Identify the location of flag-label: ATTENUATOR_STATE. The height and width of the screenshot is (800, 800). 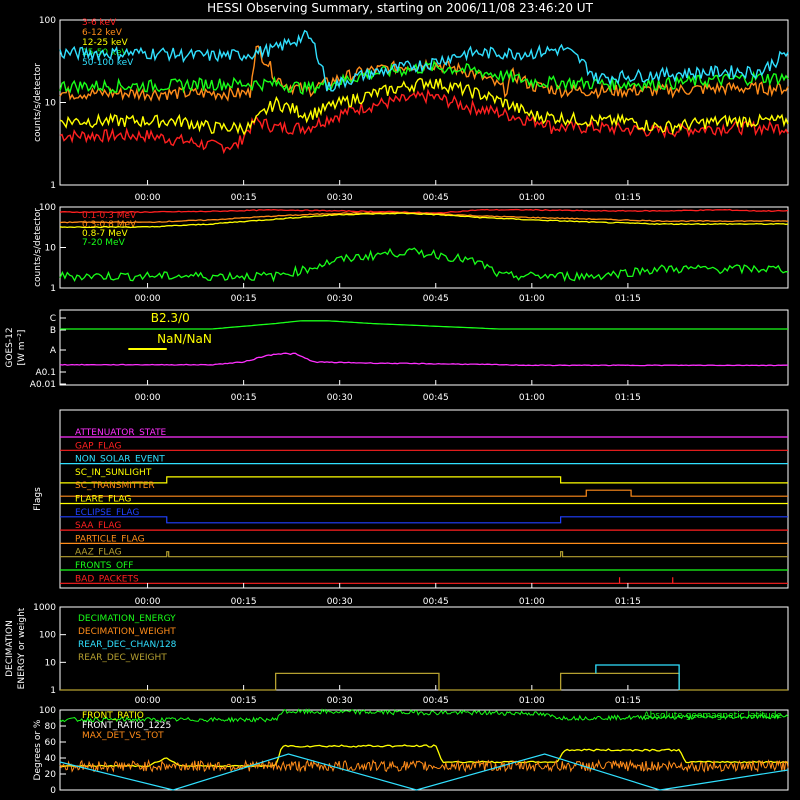
(121, 433).